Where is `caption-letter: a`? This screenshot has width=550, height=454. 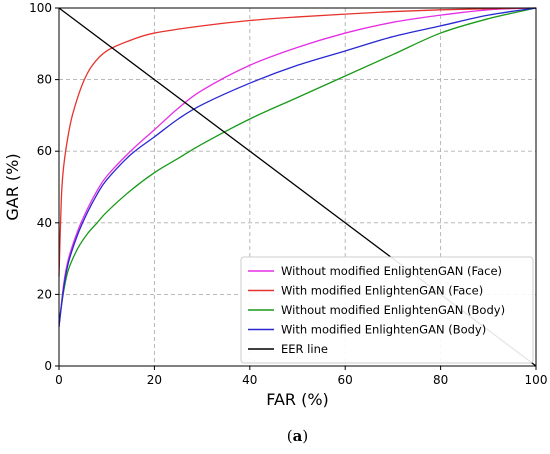 caption-letter: a is located at coordinates (298, 436).